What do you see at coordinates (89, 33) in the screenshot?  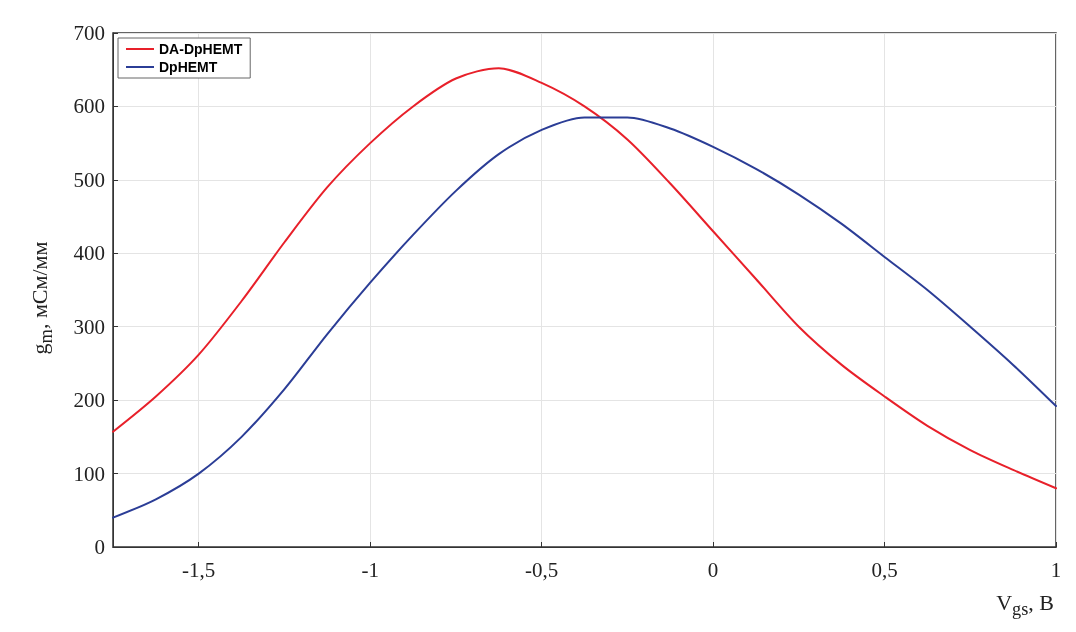 I see `y-tick-label: 700` at bounding box center [89, 33].